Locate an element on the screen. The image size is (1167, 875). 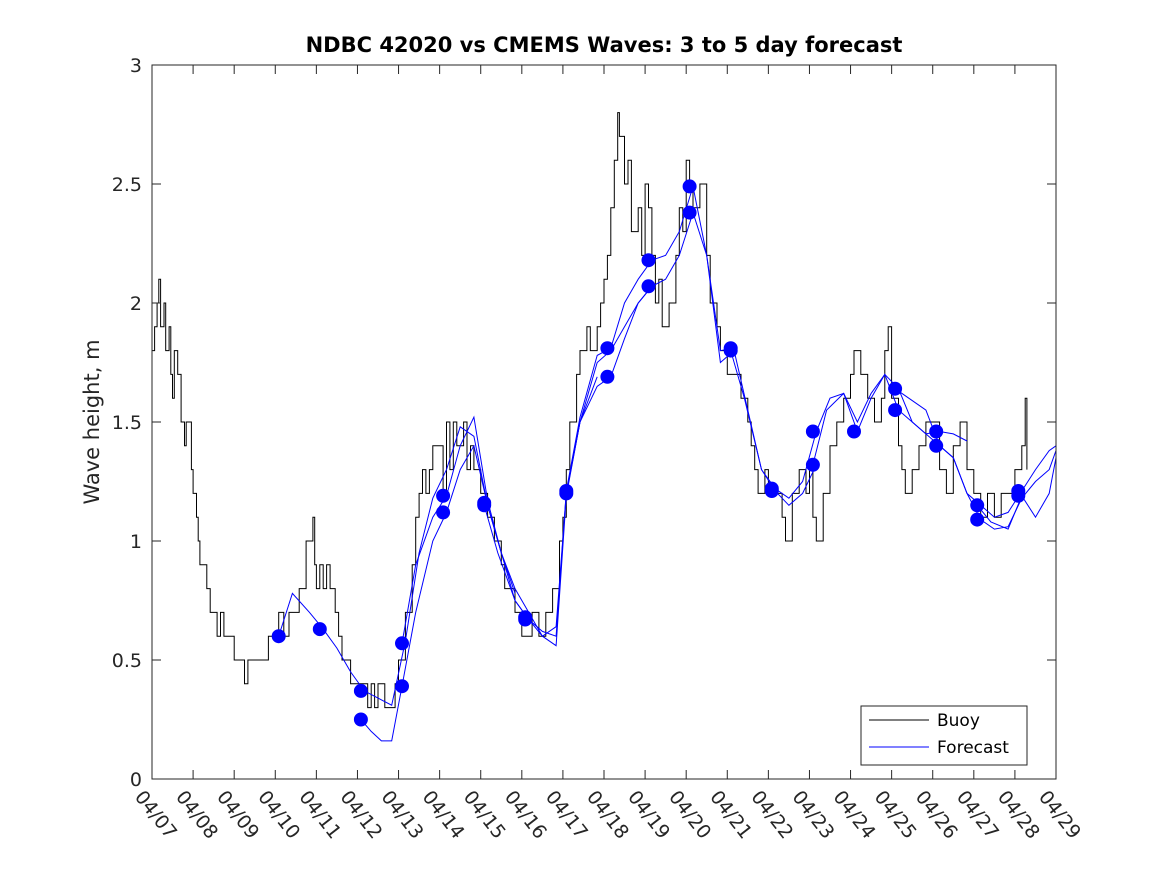
legend-box is located at coordinates (944, 735).